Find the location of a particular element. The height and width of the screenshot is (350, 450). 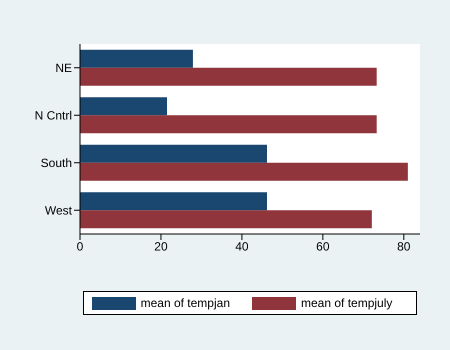

x-tick-label: 60 is located at coordinates (323, 247).